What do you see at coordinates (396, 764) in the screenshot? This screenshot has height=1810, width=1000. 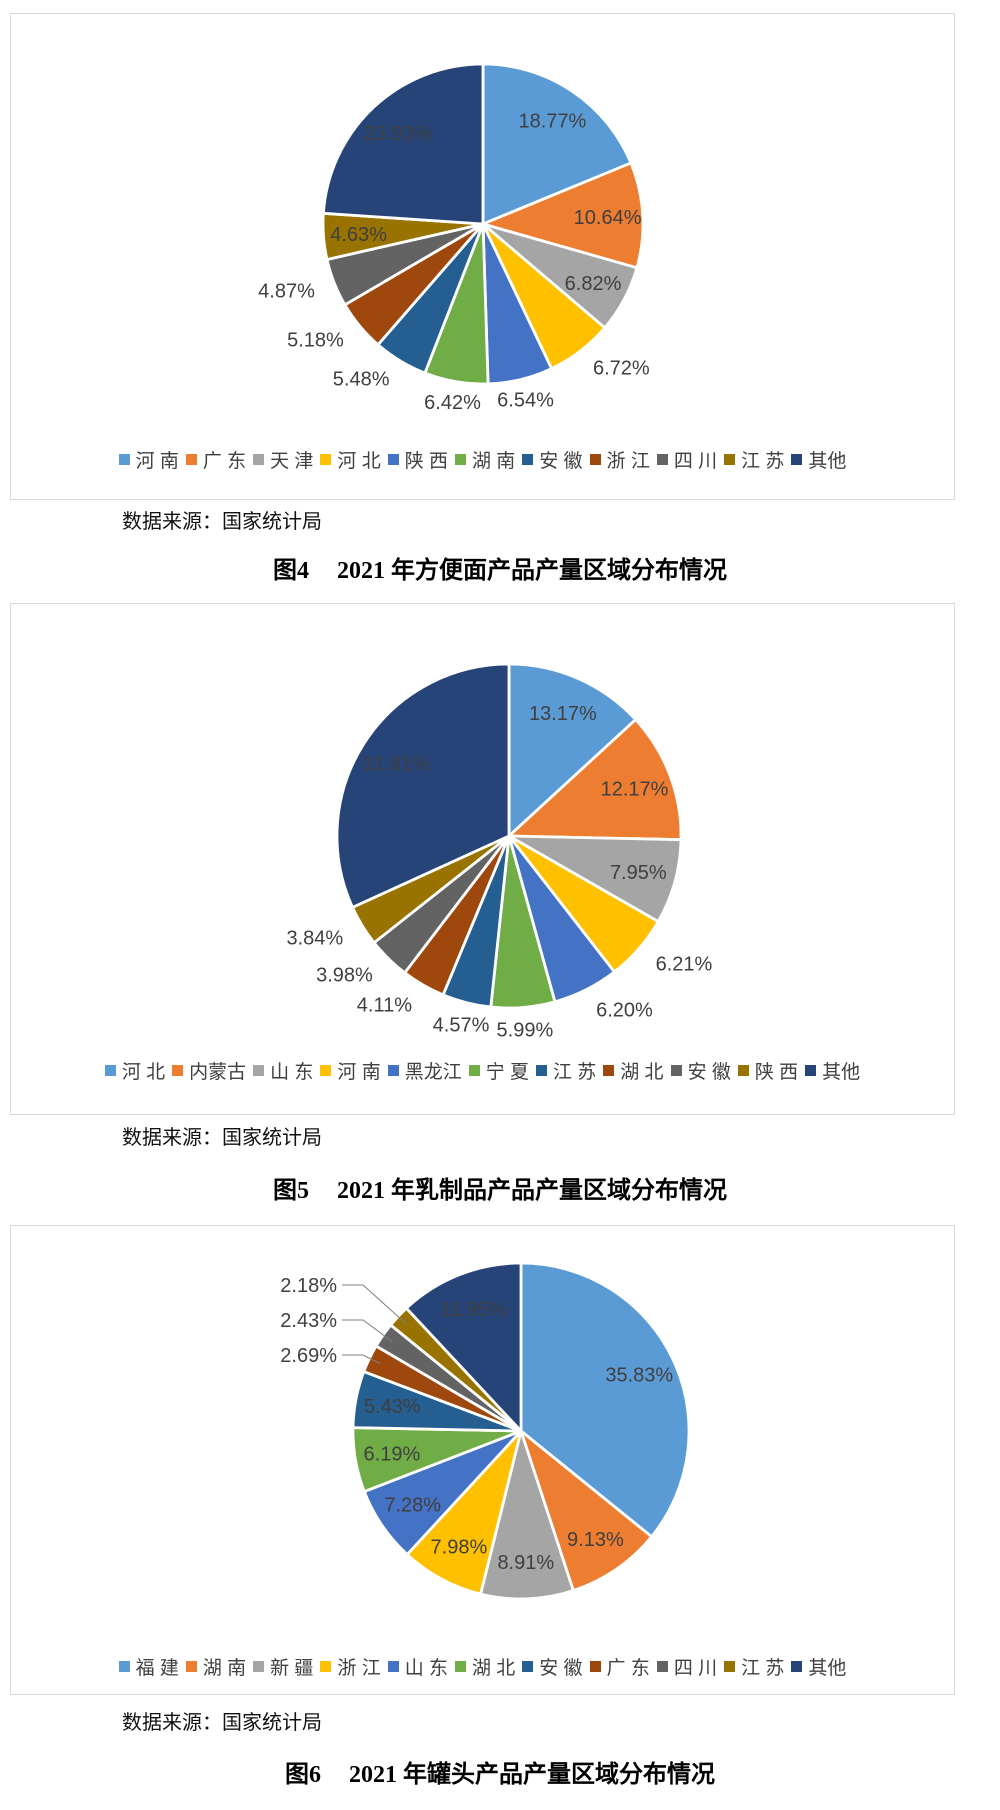 I see `slice-label-其他: 31.81%` at bounding box center [396, 764].